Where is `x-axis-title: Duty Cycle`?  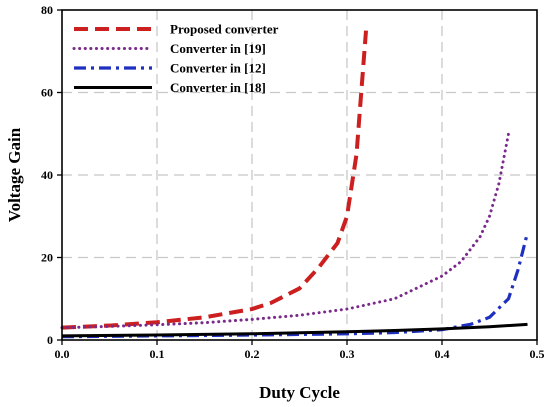 x-axis-title: Duty Cycle is located at coordinates (299, 392).